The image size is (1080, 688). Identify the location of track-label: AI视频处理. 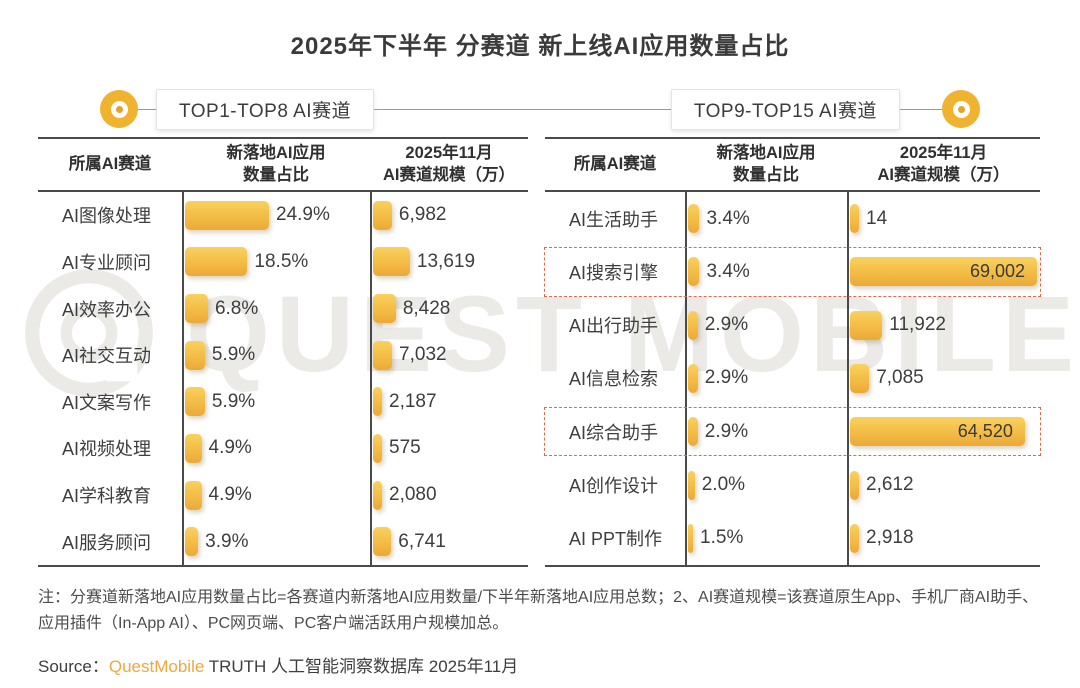
(107, 449).